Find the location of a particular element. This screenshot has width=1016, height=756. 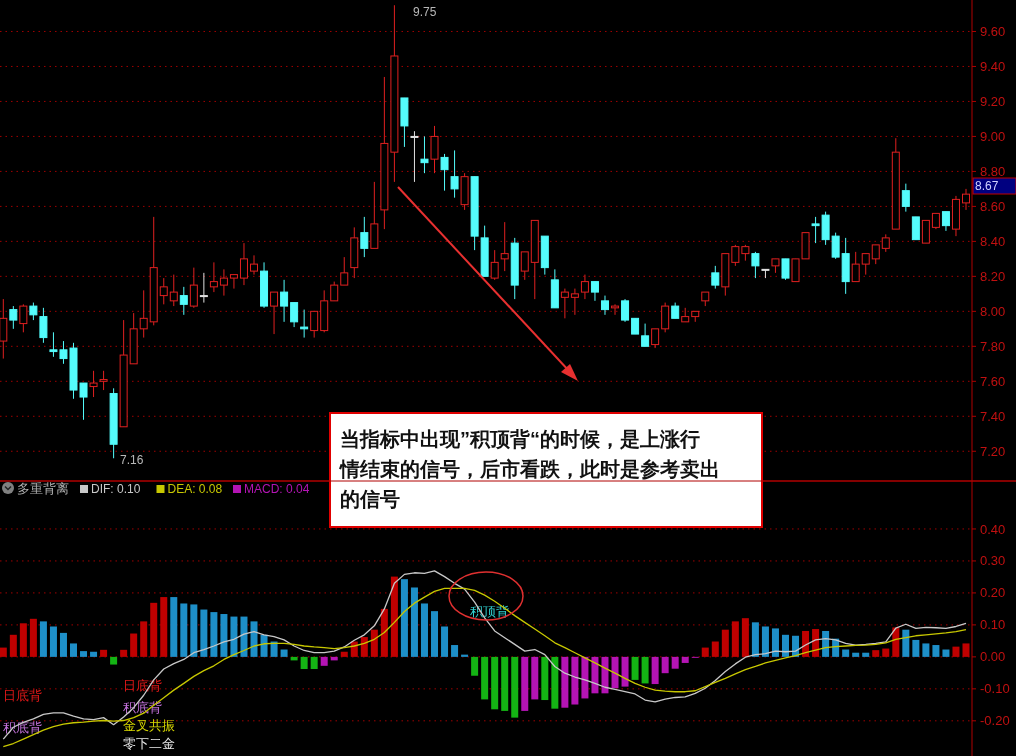

annotation: 7.16 is located at coordinates (132, 460).